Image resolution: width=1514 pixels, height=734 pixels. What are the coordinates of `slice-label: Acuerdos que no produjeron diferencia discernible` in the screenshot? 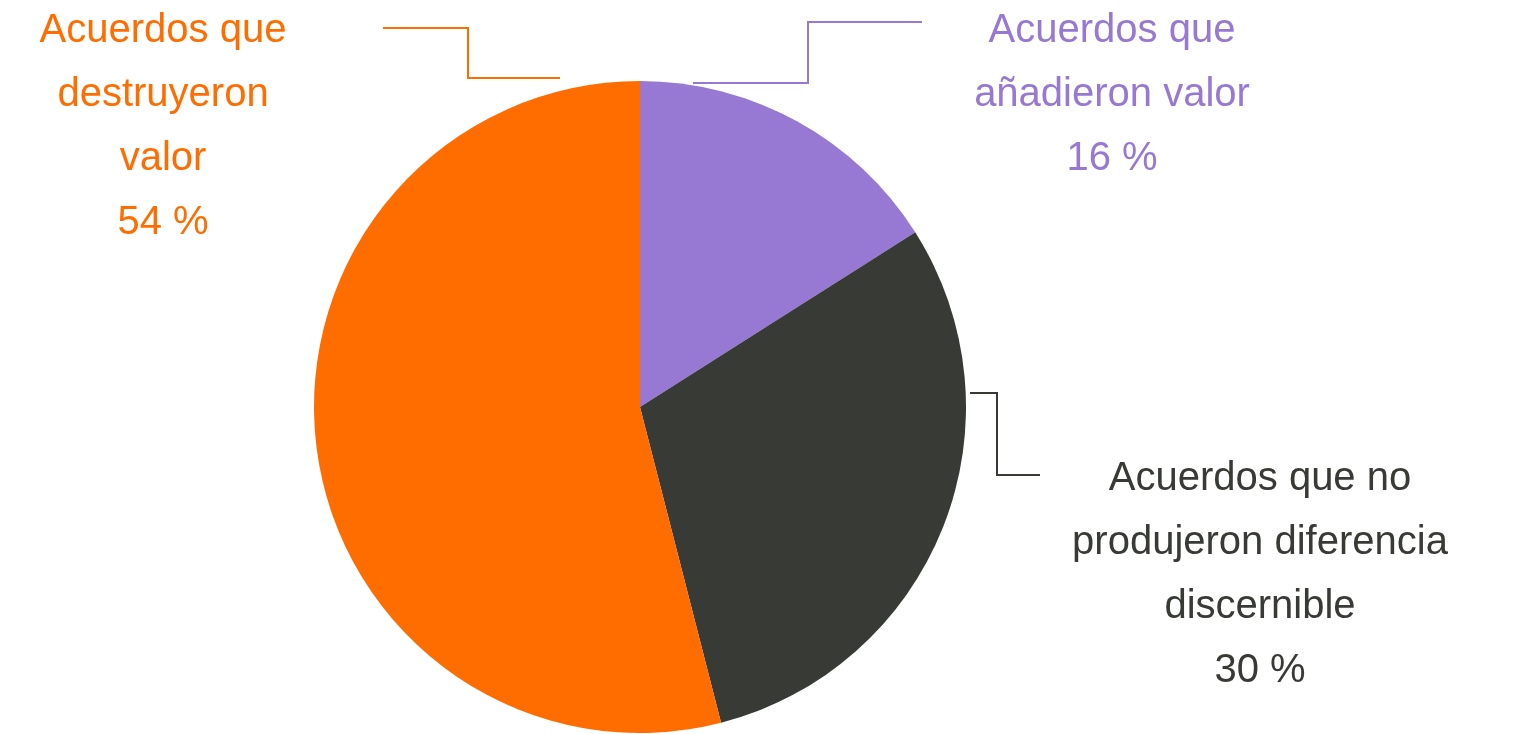 It's located at (1260, 540).